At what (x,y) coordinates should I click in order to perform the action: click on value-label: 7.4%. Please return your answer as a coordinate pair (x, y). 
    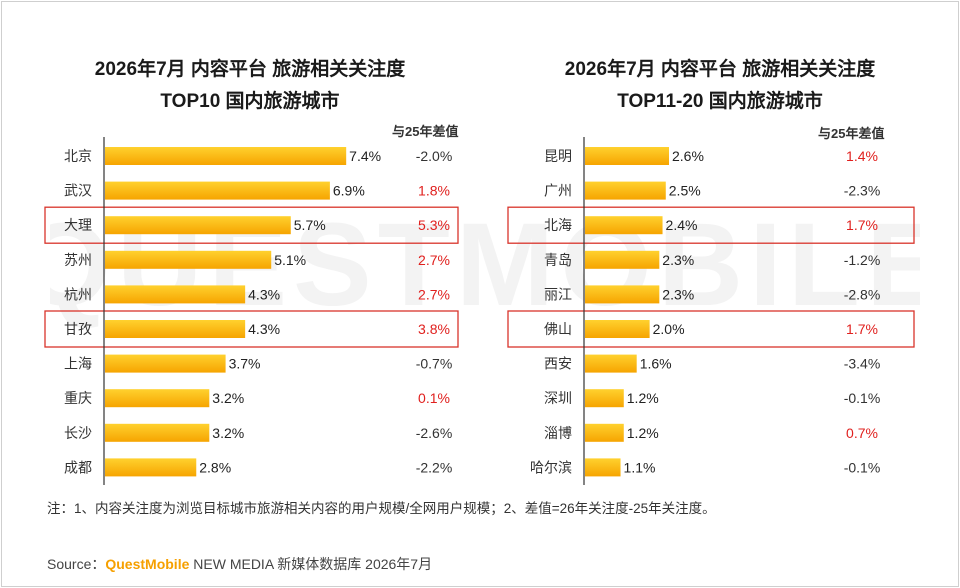
    Looking at the image, I should click on (365, 156).